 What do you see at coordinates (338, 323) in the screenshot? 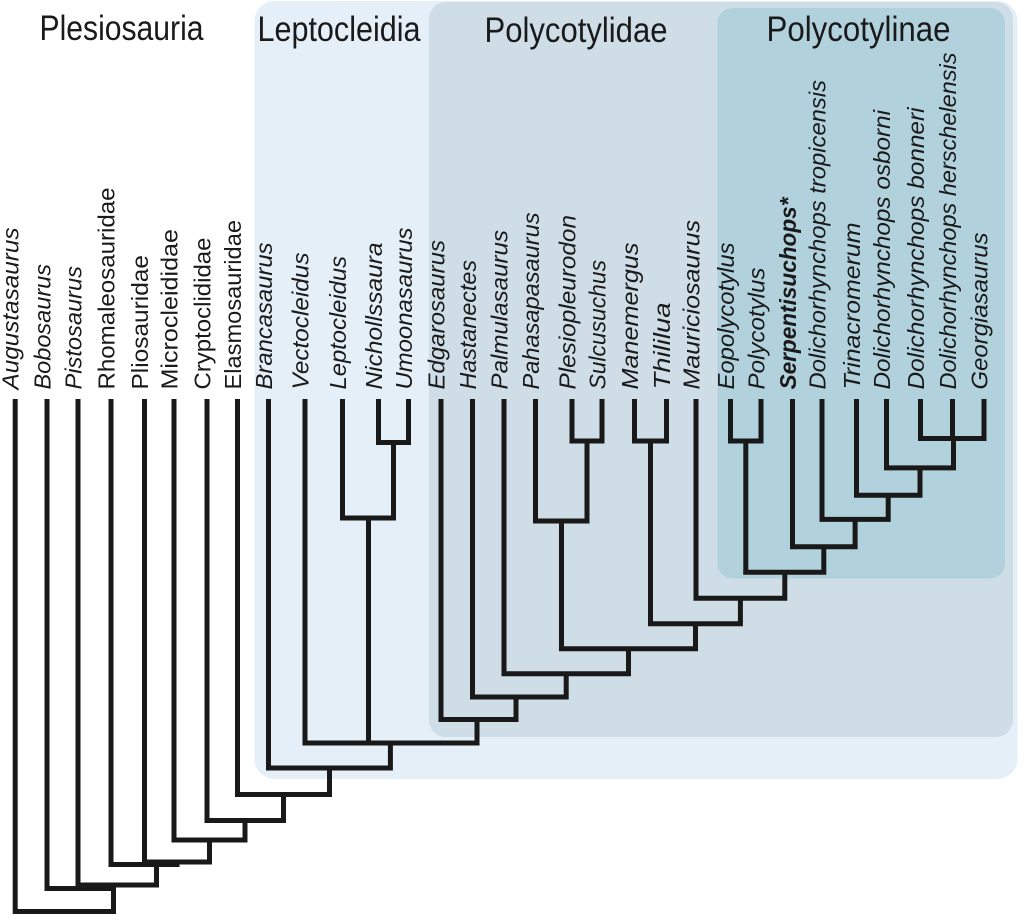
I see `svg-text: Leptocleidus` at bounding box center [338, 323].